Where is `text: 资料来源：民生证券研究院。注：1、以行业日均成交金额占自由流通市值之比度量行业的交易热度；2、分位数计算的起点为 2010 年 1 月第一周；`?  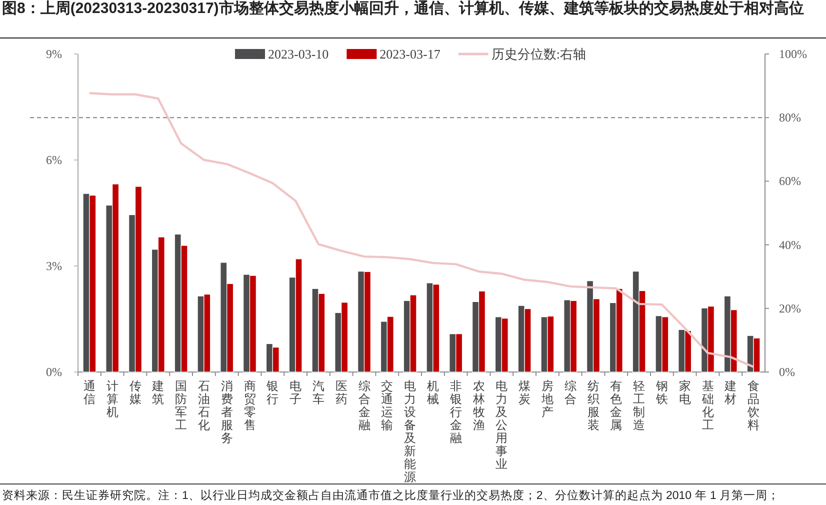 text: 资料来源：民生证券研究院。注：1、以行业日均成交金额占自由流通市值之比度量行业的交易热度；2、分位数计算的起点为 2010 年 1 月第一周； is located at coordinates (391, 495).